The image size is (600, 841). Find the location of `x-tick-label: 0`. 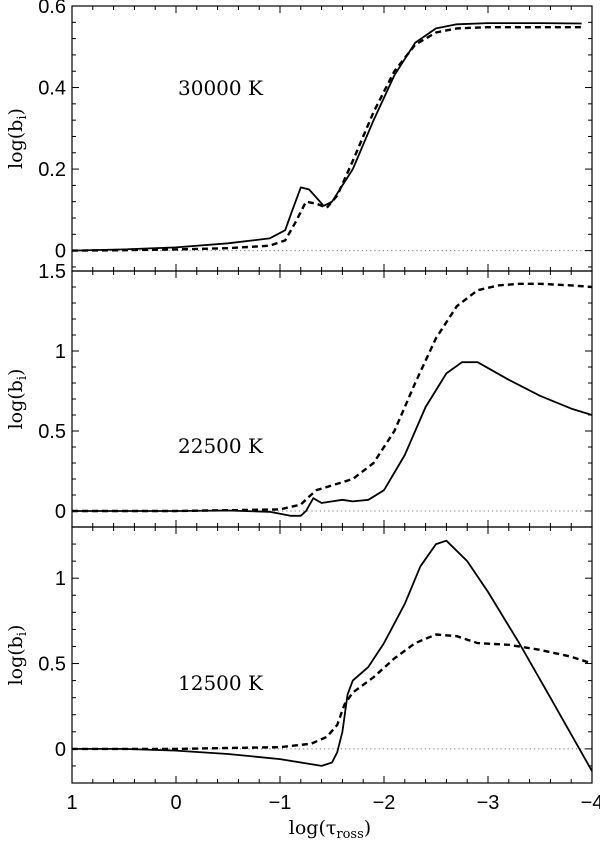

x-tick-label: 0 is located at coordinates (175, 803).